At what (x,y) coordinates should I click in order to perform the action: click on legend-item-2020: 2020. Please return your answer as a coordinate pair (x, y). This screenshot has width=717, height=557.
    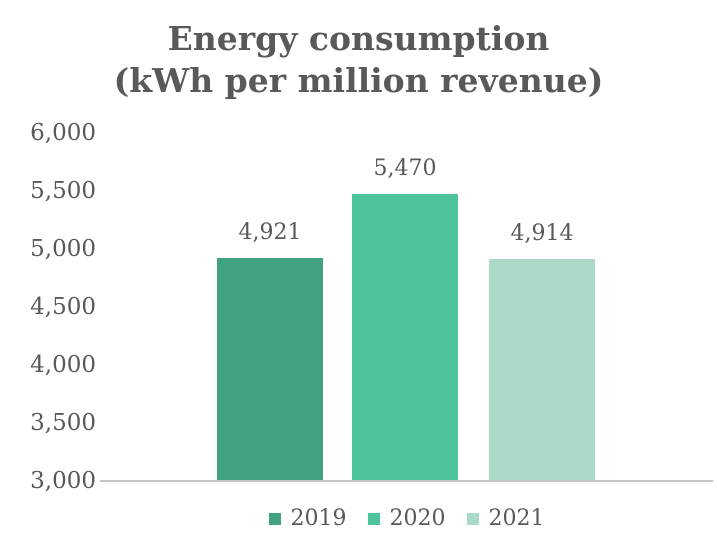
    Looking at the image, I should click on (406, 519).